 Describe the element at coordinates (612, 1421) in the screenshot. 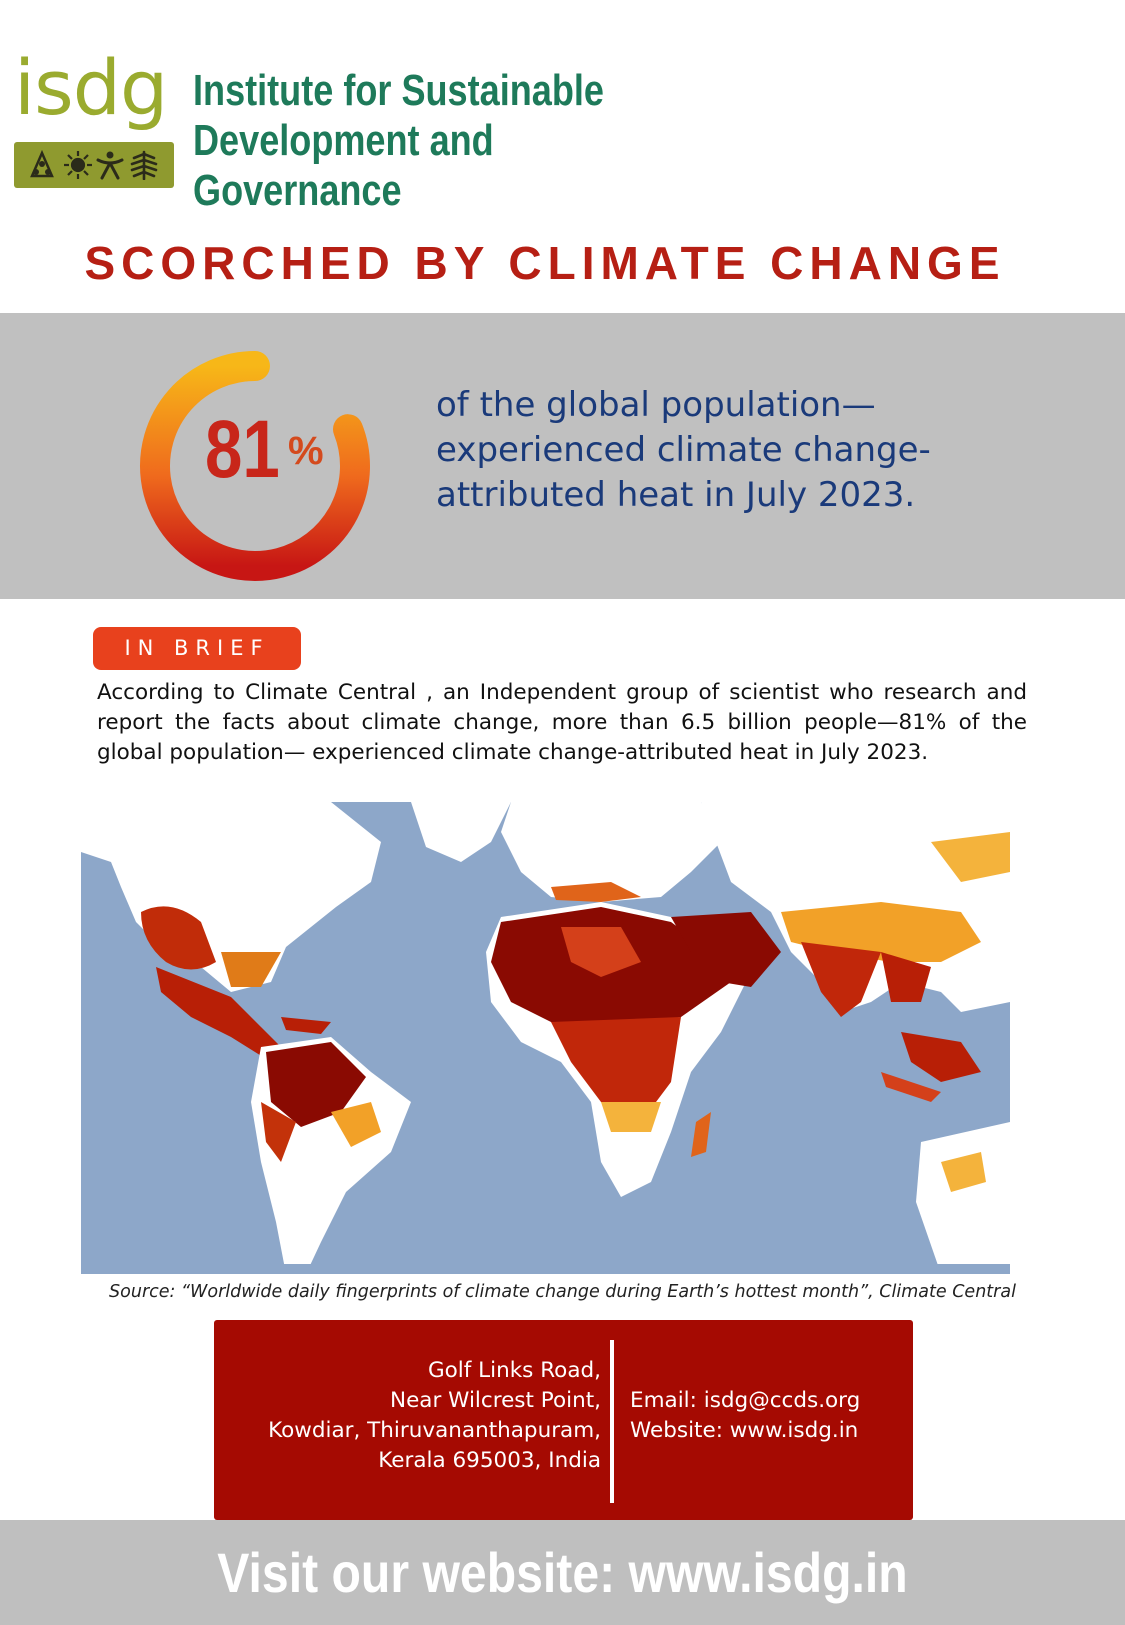

I see `contact-divider` at that location.